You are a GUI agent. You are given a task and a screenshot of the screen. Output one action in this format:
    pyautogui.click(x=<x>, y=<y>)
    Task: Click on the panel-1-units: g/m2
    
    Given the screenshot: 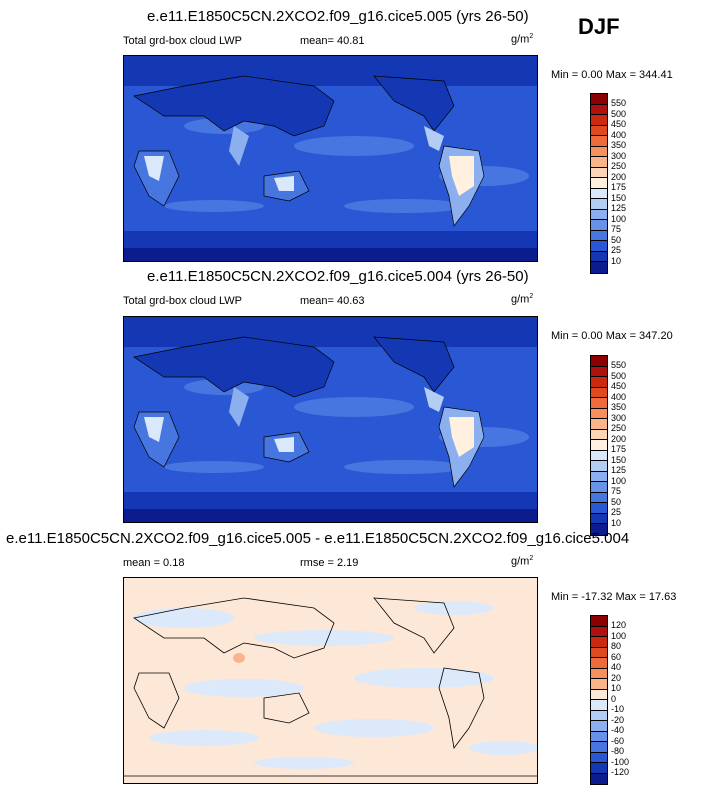 What is the action you would take?
    pyautogui.click(x=522, y=39)
    